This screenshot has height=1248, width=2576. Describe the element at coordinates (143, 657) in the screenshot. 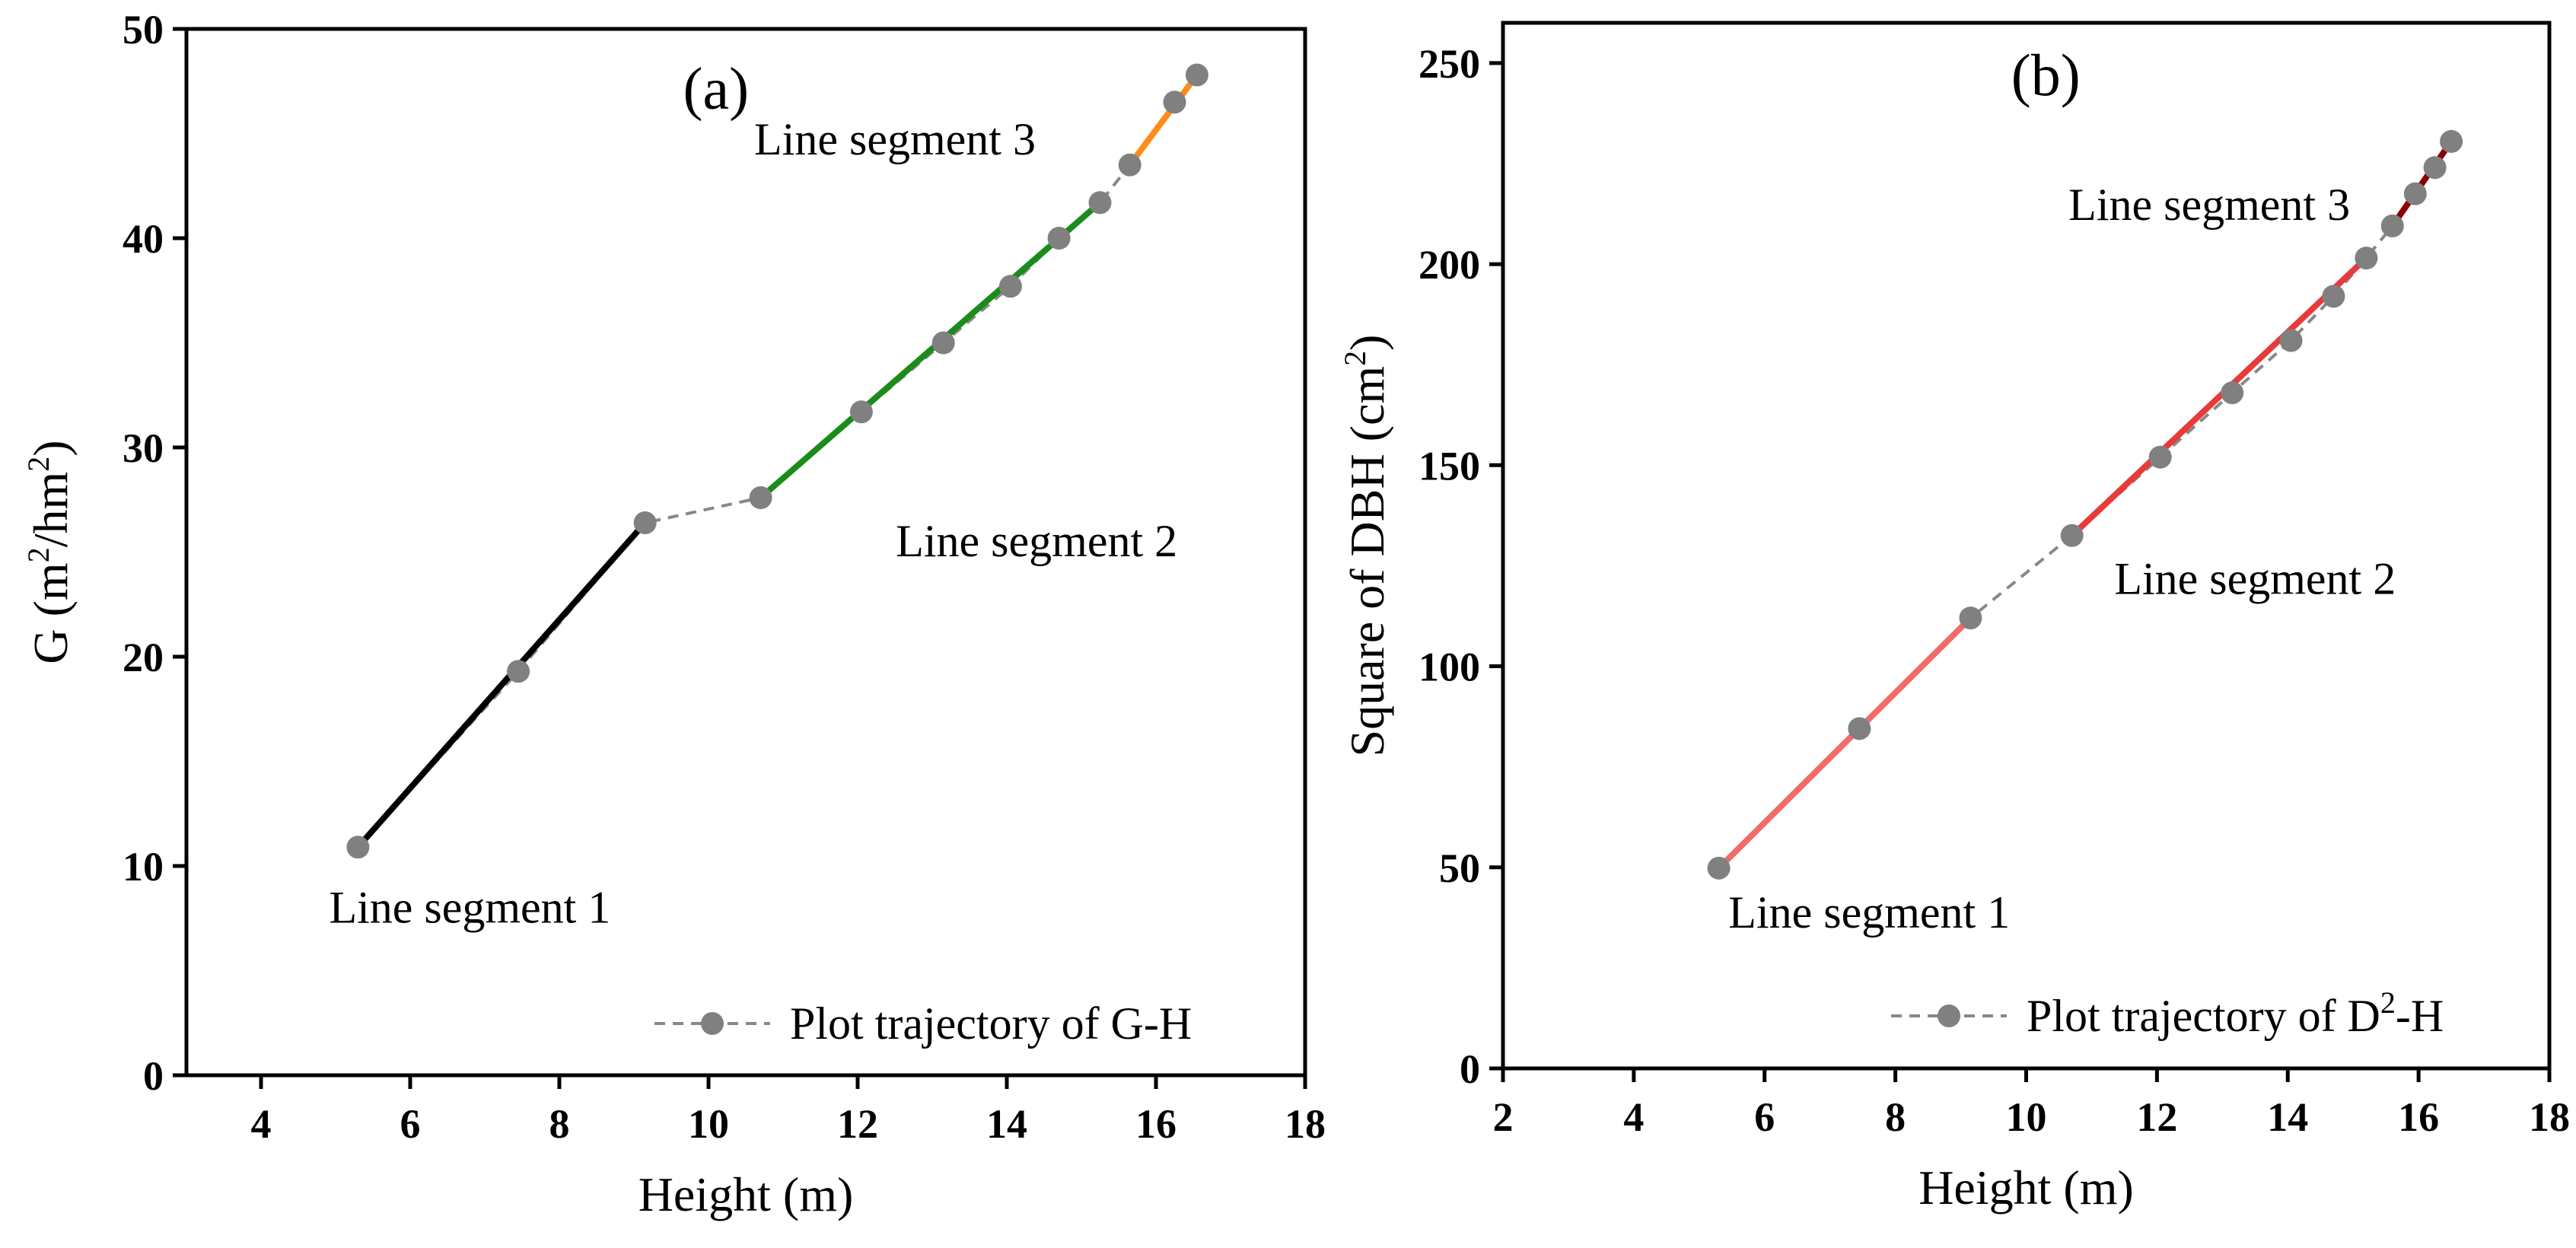

I see `y-tick-label: 20` at that location.